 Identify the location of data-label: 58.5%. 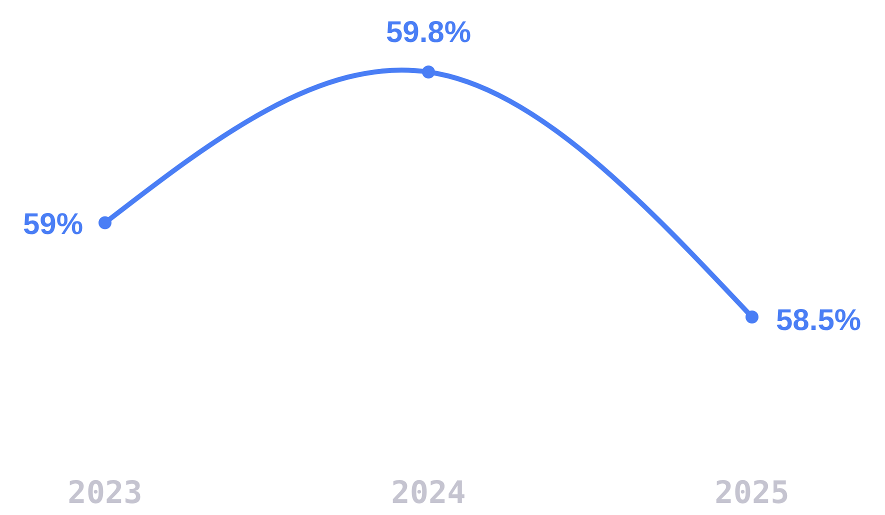
(819, 320).